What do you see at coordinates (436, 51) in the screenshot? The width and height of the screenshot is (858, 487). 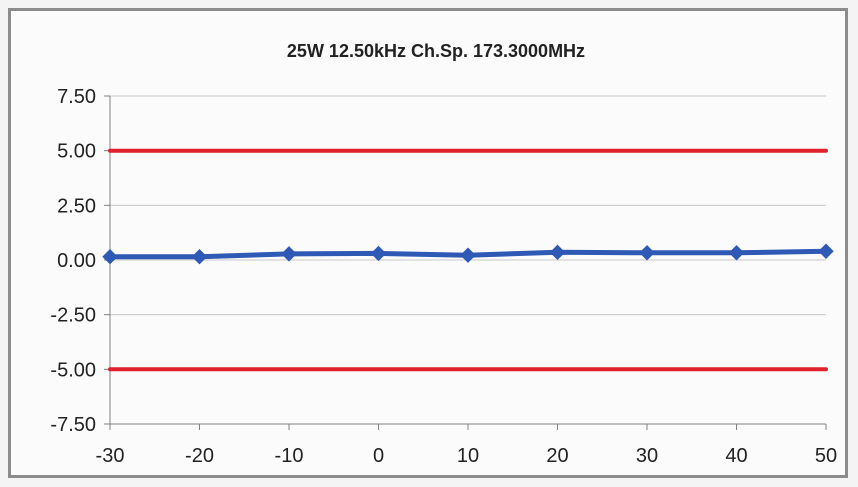 I see `chart-title: 25W 12.50kHz Ch.Sp. 173.3000MHz` at bounding box center [436, 51].